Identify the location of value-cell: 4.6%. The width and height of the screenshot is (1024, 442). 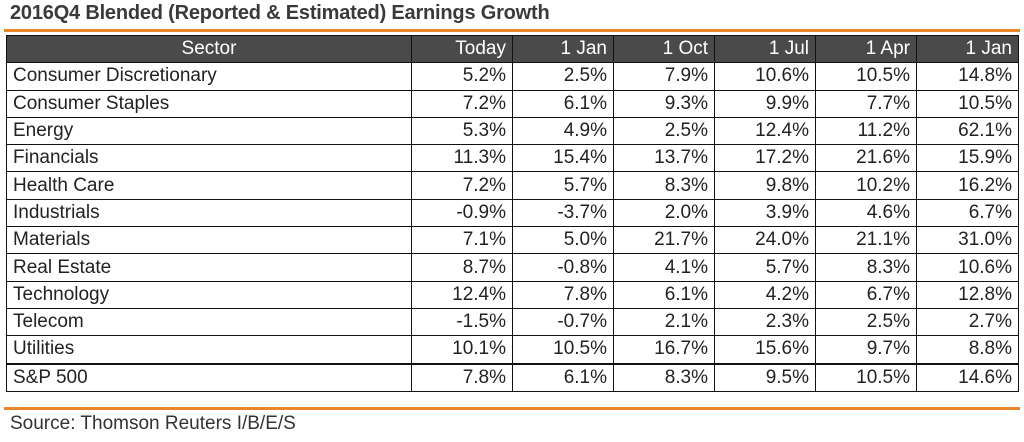
(866, 213).